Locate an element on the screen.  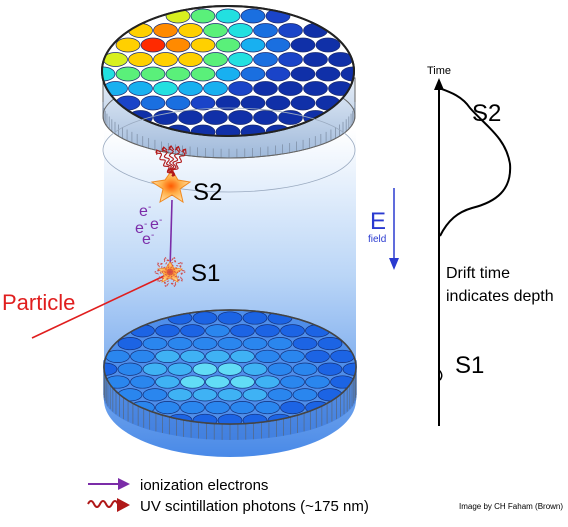
legend-photons-item: UV scintillation photons (~175 nm) is located at coordinates (228, 506).